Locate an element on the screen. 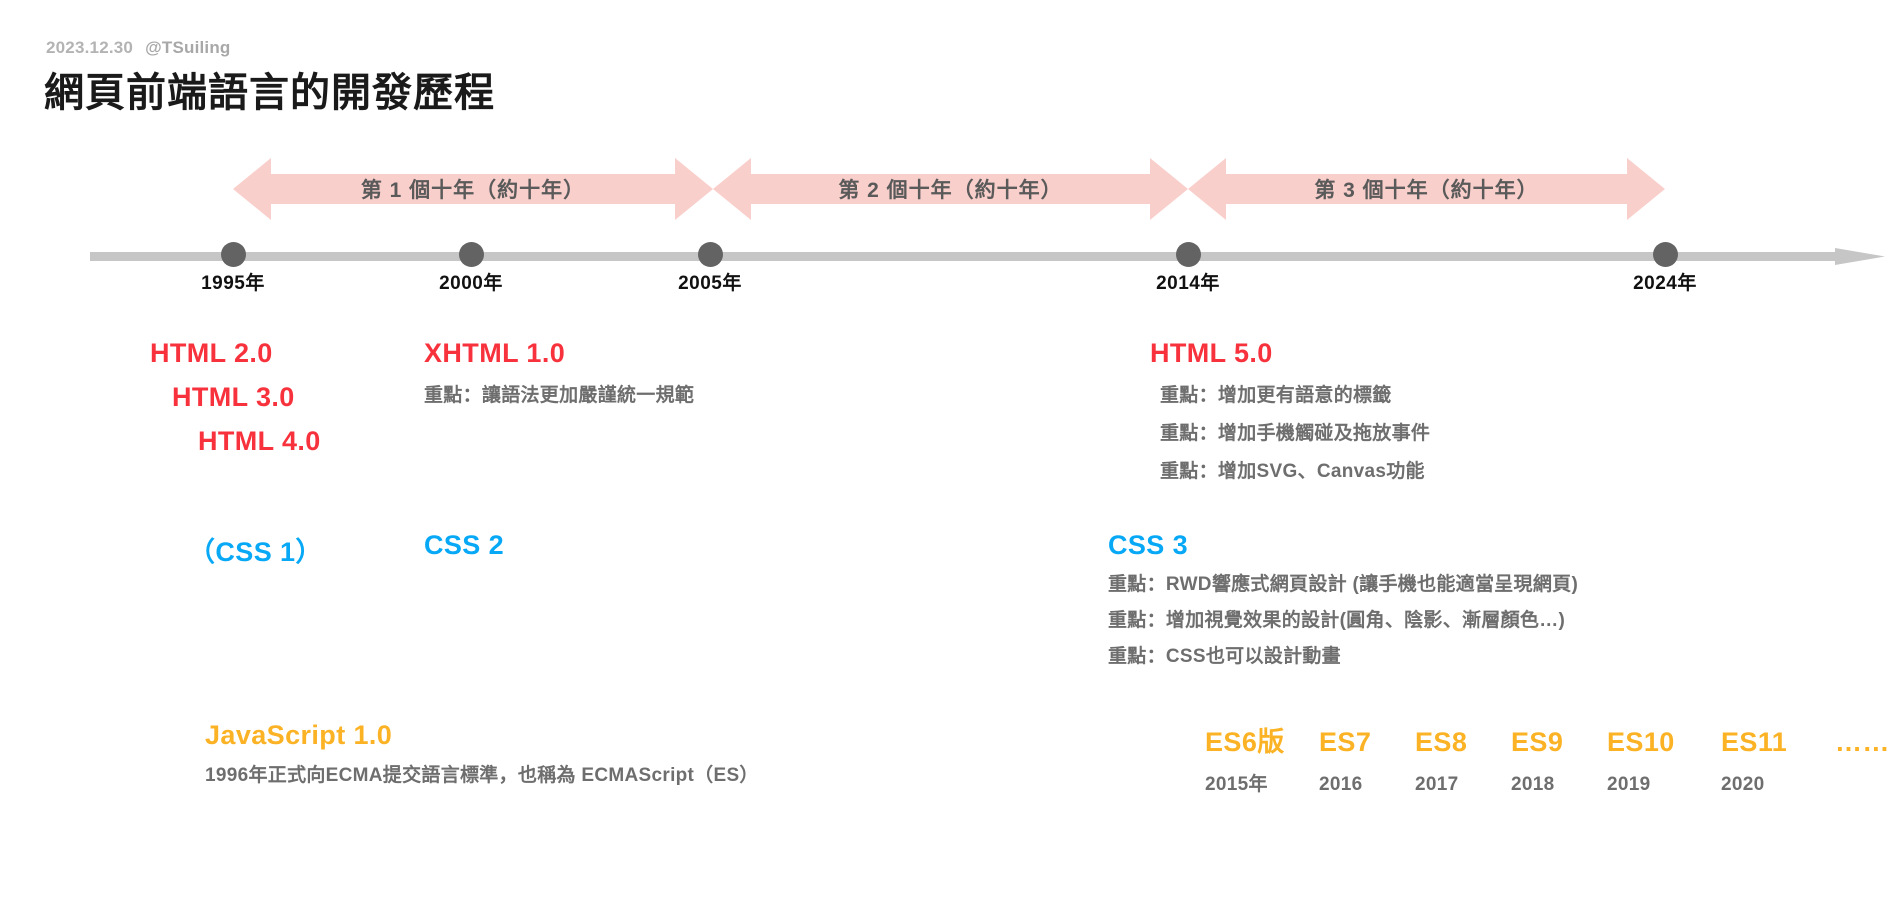 This screenshot has width=1900, height=900. css1-label: （CSS 1） is located at coordinates (255, 552).